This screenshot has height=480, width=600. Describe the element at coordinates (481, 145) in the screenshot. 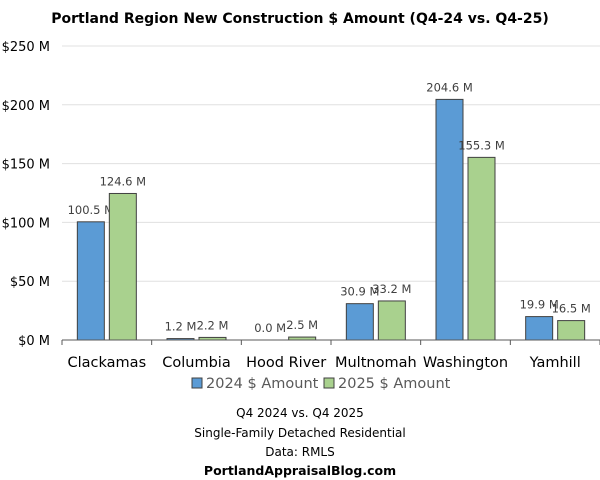

I see `data-label: 155.3 M` at that location.